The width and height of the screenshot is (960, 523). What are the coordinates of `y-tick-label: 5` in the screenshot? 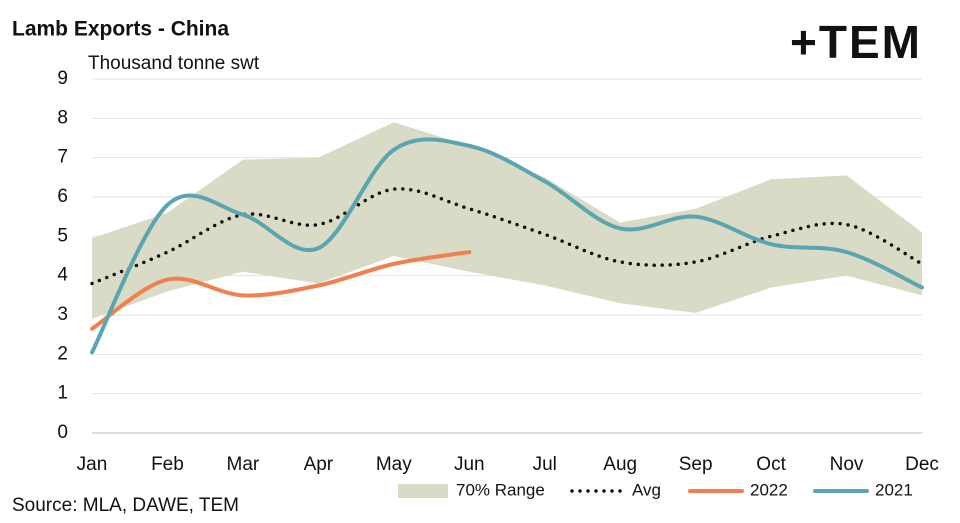 It's located at (62, 235).